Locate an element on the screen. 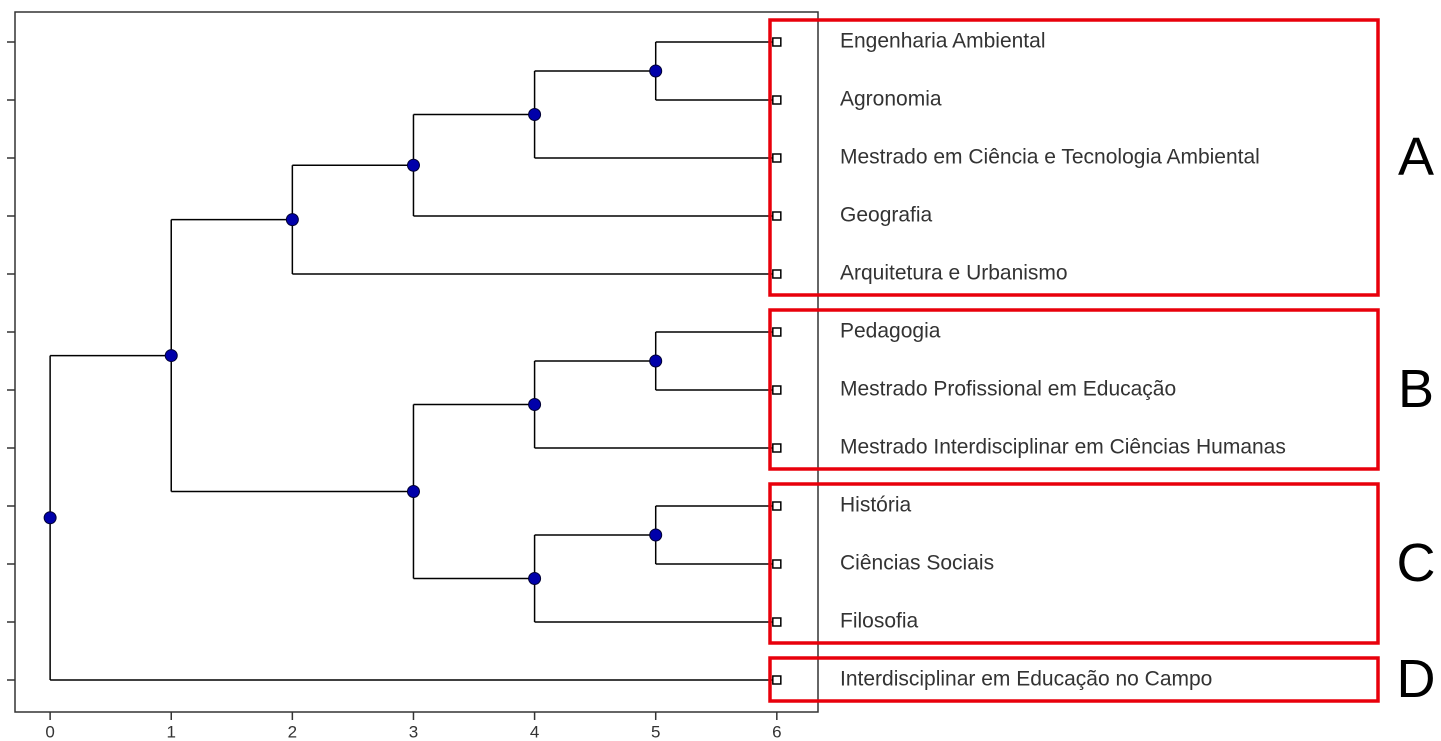  x-tick-label: 2 is located at coordinates (292, 731).